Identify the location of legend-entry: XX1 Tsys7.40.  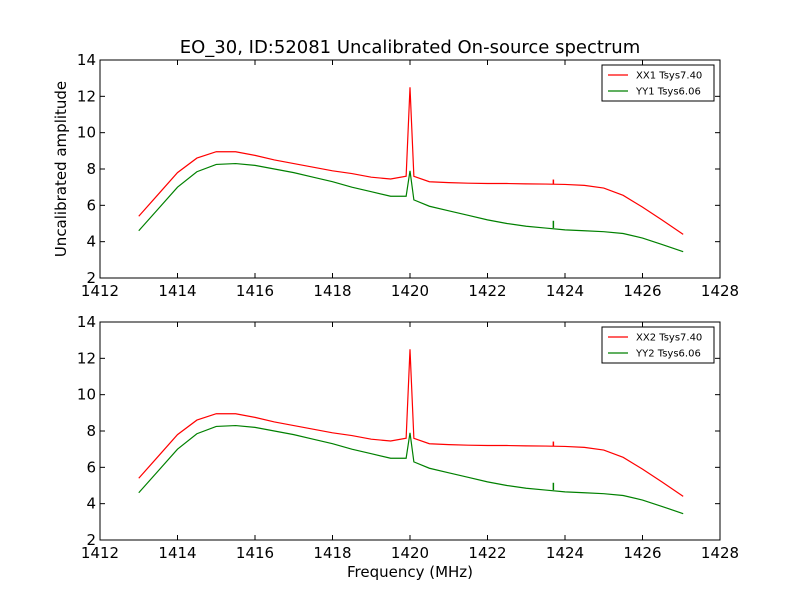
(669, 76).